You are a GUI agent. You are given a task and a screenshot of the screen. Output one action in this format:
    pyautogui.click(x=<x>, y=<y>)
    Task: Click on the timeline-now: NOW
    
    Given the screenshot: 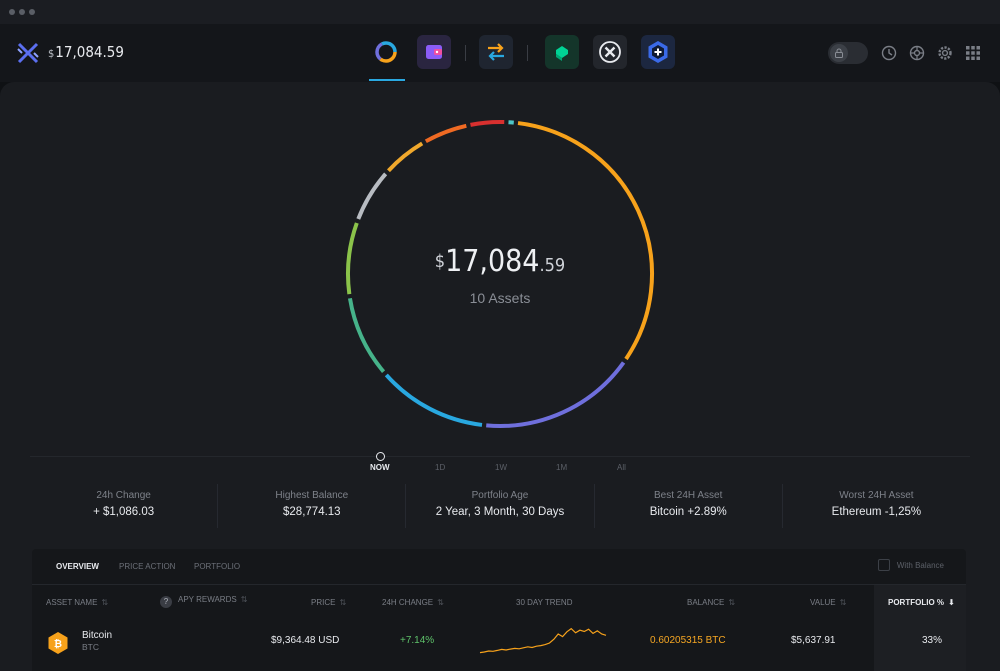 What is the action you would take?
    pyautogui.click(x=380, y=467)
    